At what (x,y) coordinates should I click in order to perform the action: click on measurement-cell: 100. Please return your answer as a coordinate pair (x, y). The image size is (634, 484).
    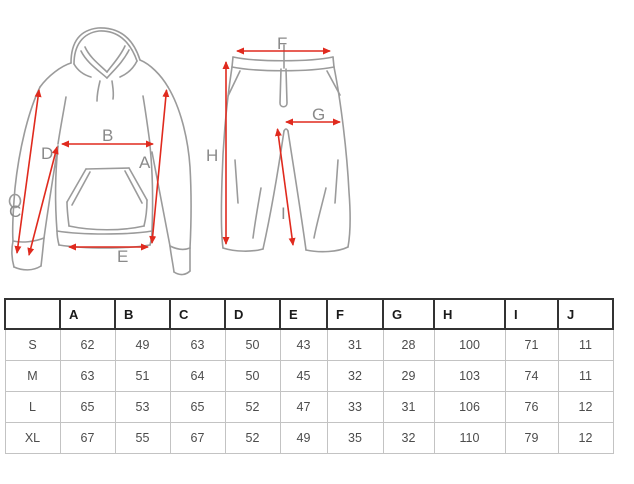
    Looking at the image, I should click on (469, 344).